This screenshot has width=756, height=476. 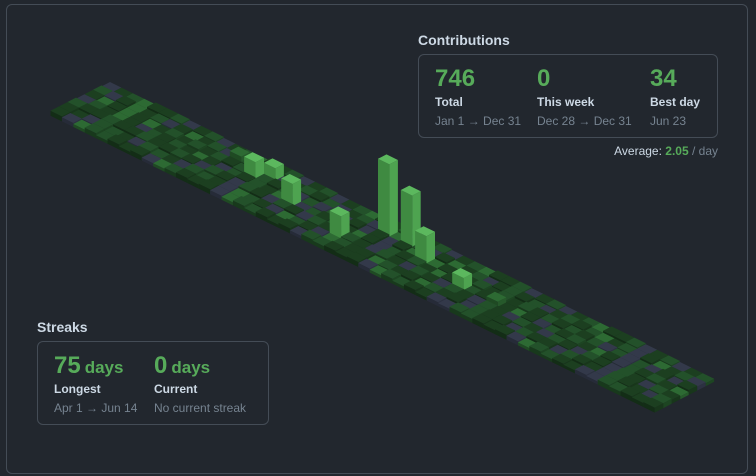 What do you see at coordinates (161, 365) in the screenshot?
I see `streak-value: 0` at bounding box center [161, 365].